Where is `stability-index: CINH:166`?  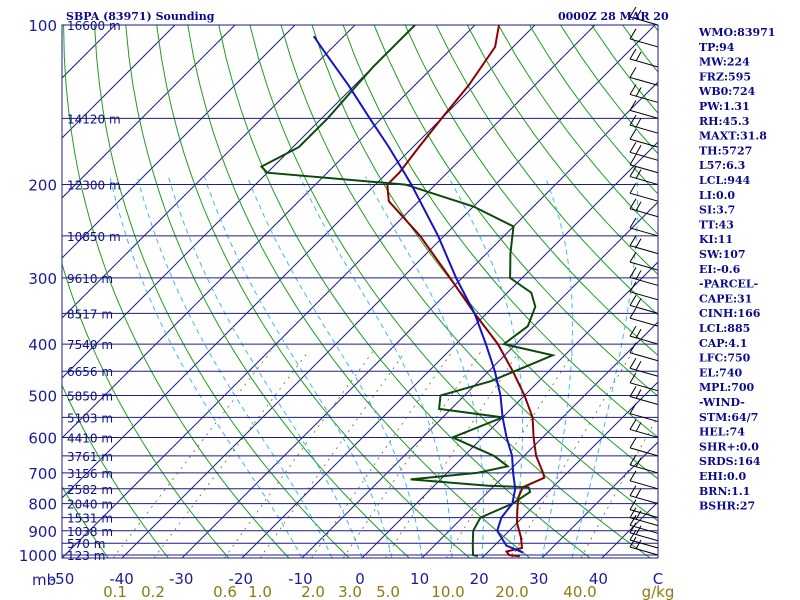
stability-index: CINH:166 is located at coordinates (730, 313).